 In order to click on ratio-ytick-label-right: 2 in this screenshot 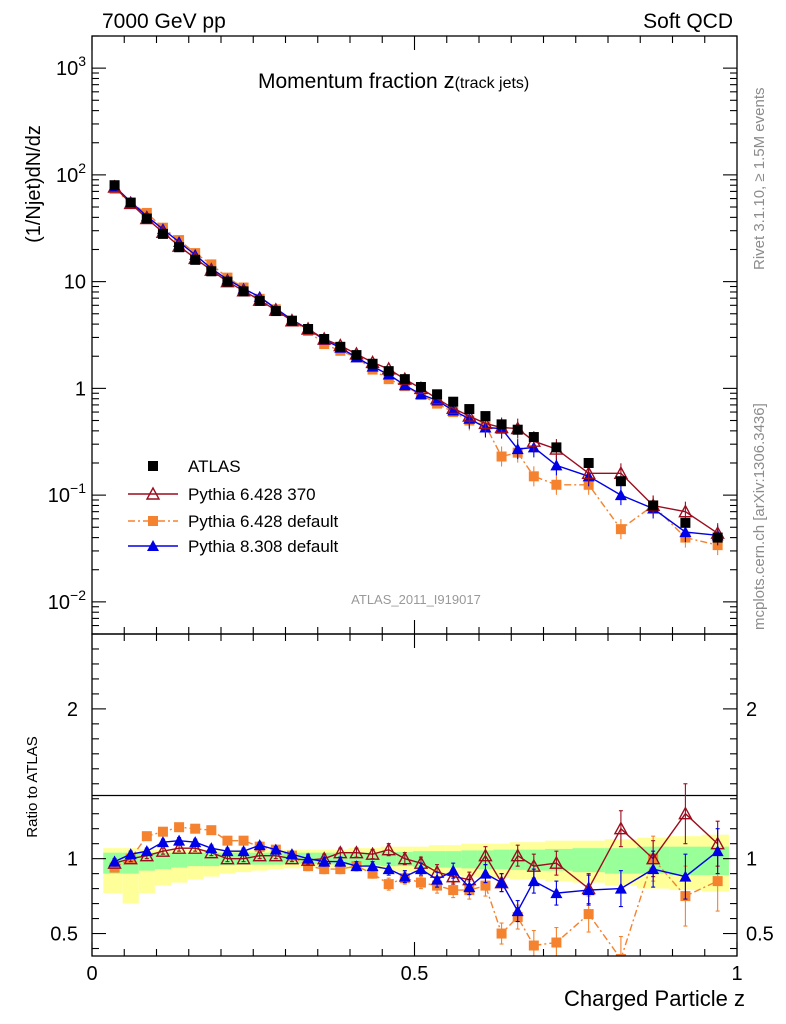, I will do `click(751, 710)`.